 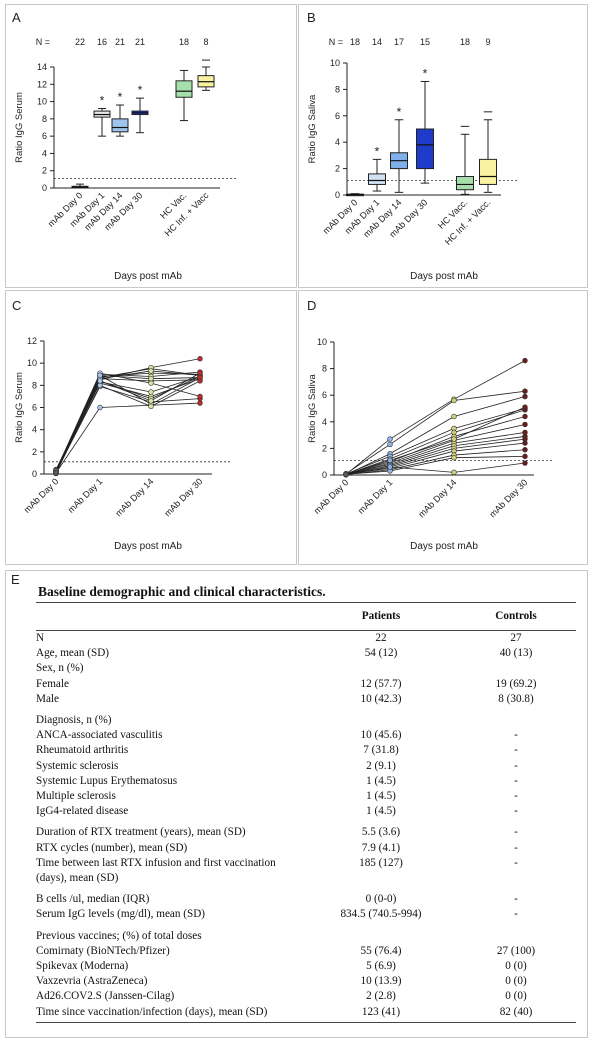 I want to click on table-row: ANCA-associated vasculitis 10 (45.6) -, so click(x=306, y=735).